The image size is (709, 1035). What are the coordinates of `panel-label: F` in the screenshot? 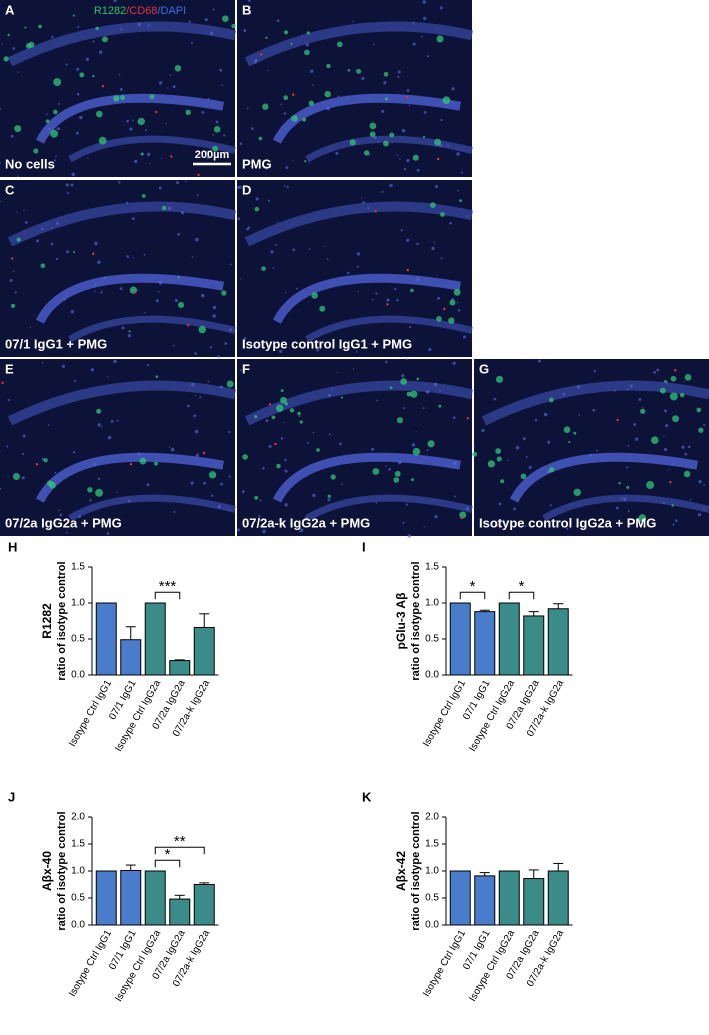 It's located at (246, 368).